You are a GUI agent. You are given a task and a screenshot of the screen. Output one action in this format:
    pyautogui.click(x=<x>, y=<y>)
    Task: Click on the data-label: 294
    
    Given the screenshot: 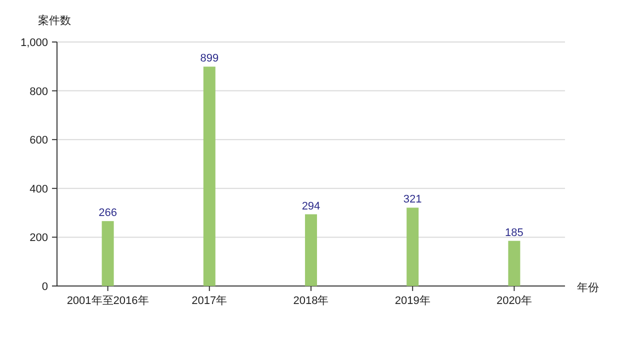 What is the action you would take?
    pyautogui.click(x=311, y=206)
    